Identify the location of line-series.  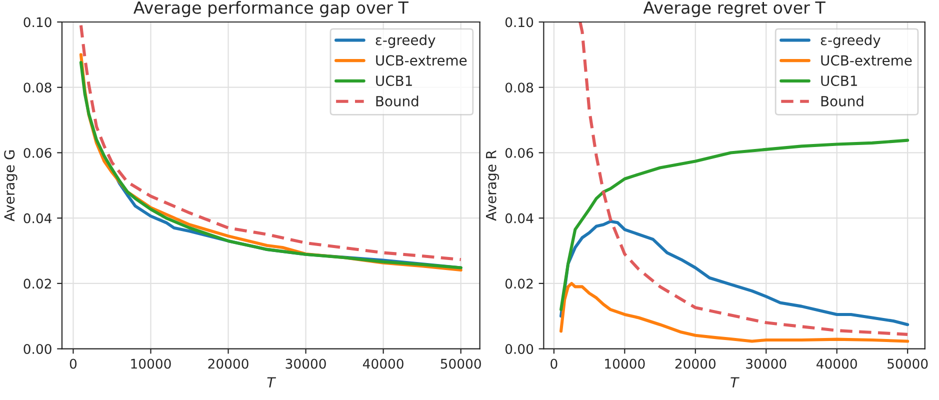
(734, 312).